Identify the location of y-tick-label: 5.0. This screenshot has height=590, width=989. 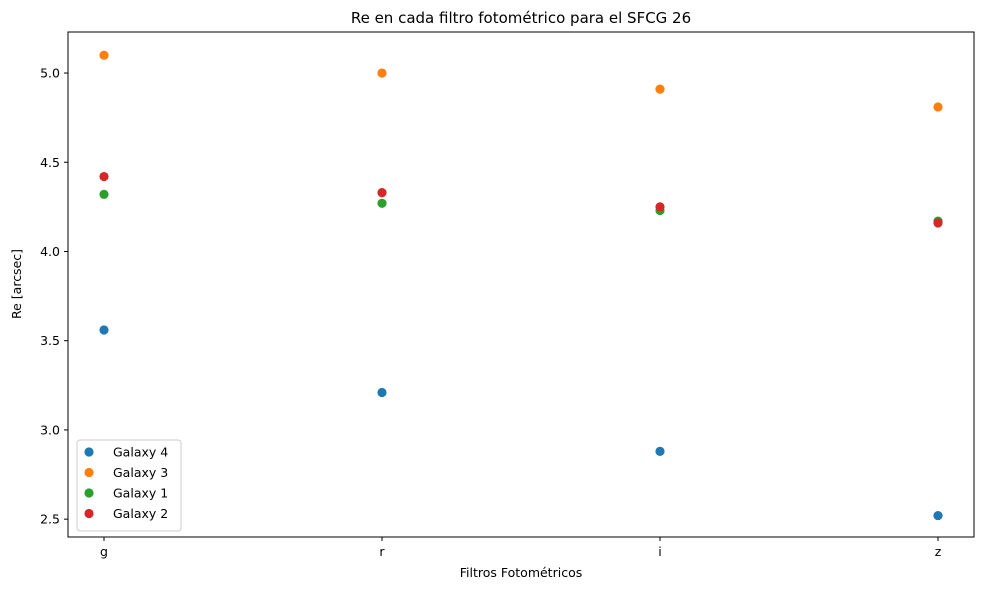
(50, 73).